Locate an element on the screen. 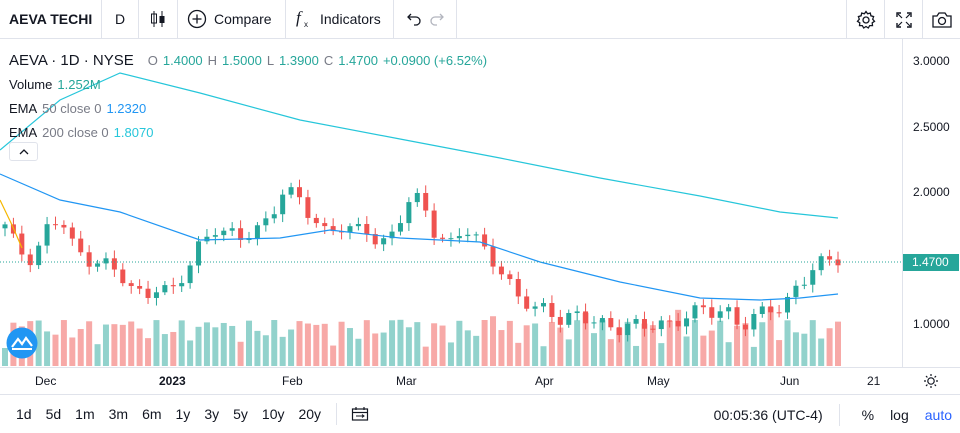 This screenshot has height=433, width=960. log-toggle: log is located at coordinates (899, 414).